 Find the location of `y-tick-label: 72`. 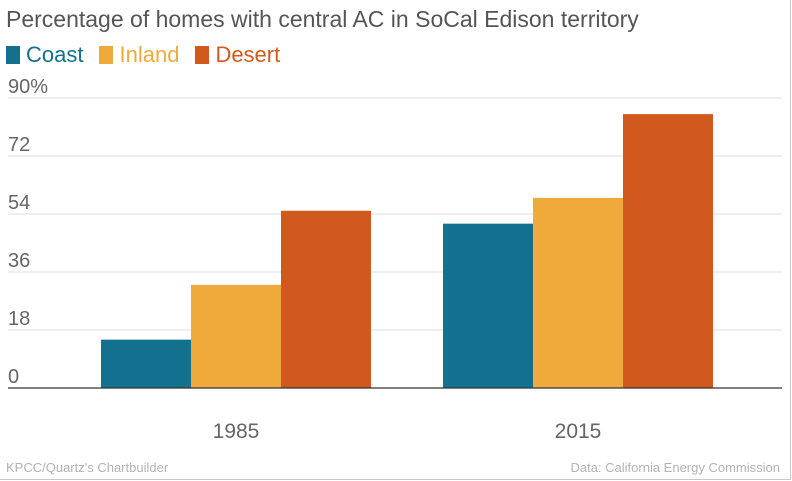

y-tick-label: 72 is located at coordinates (19, 145).